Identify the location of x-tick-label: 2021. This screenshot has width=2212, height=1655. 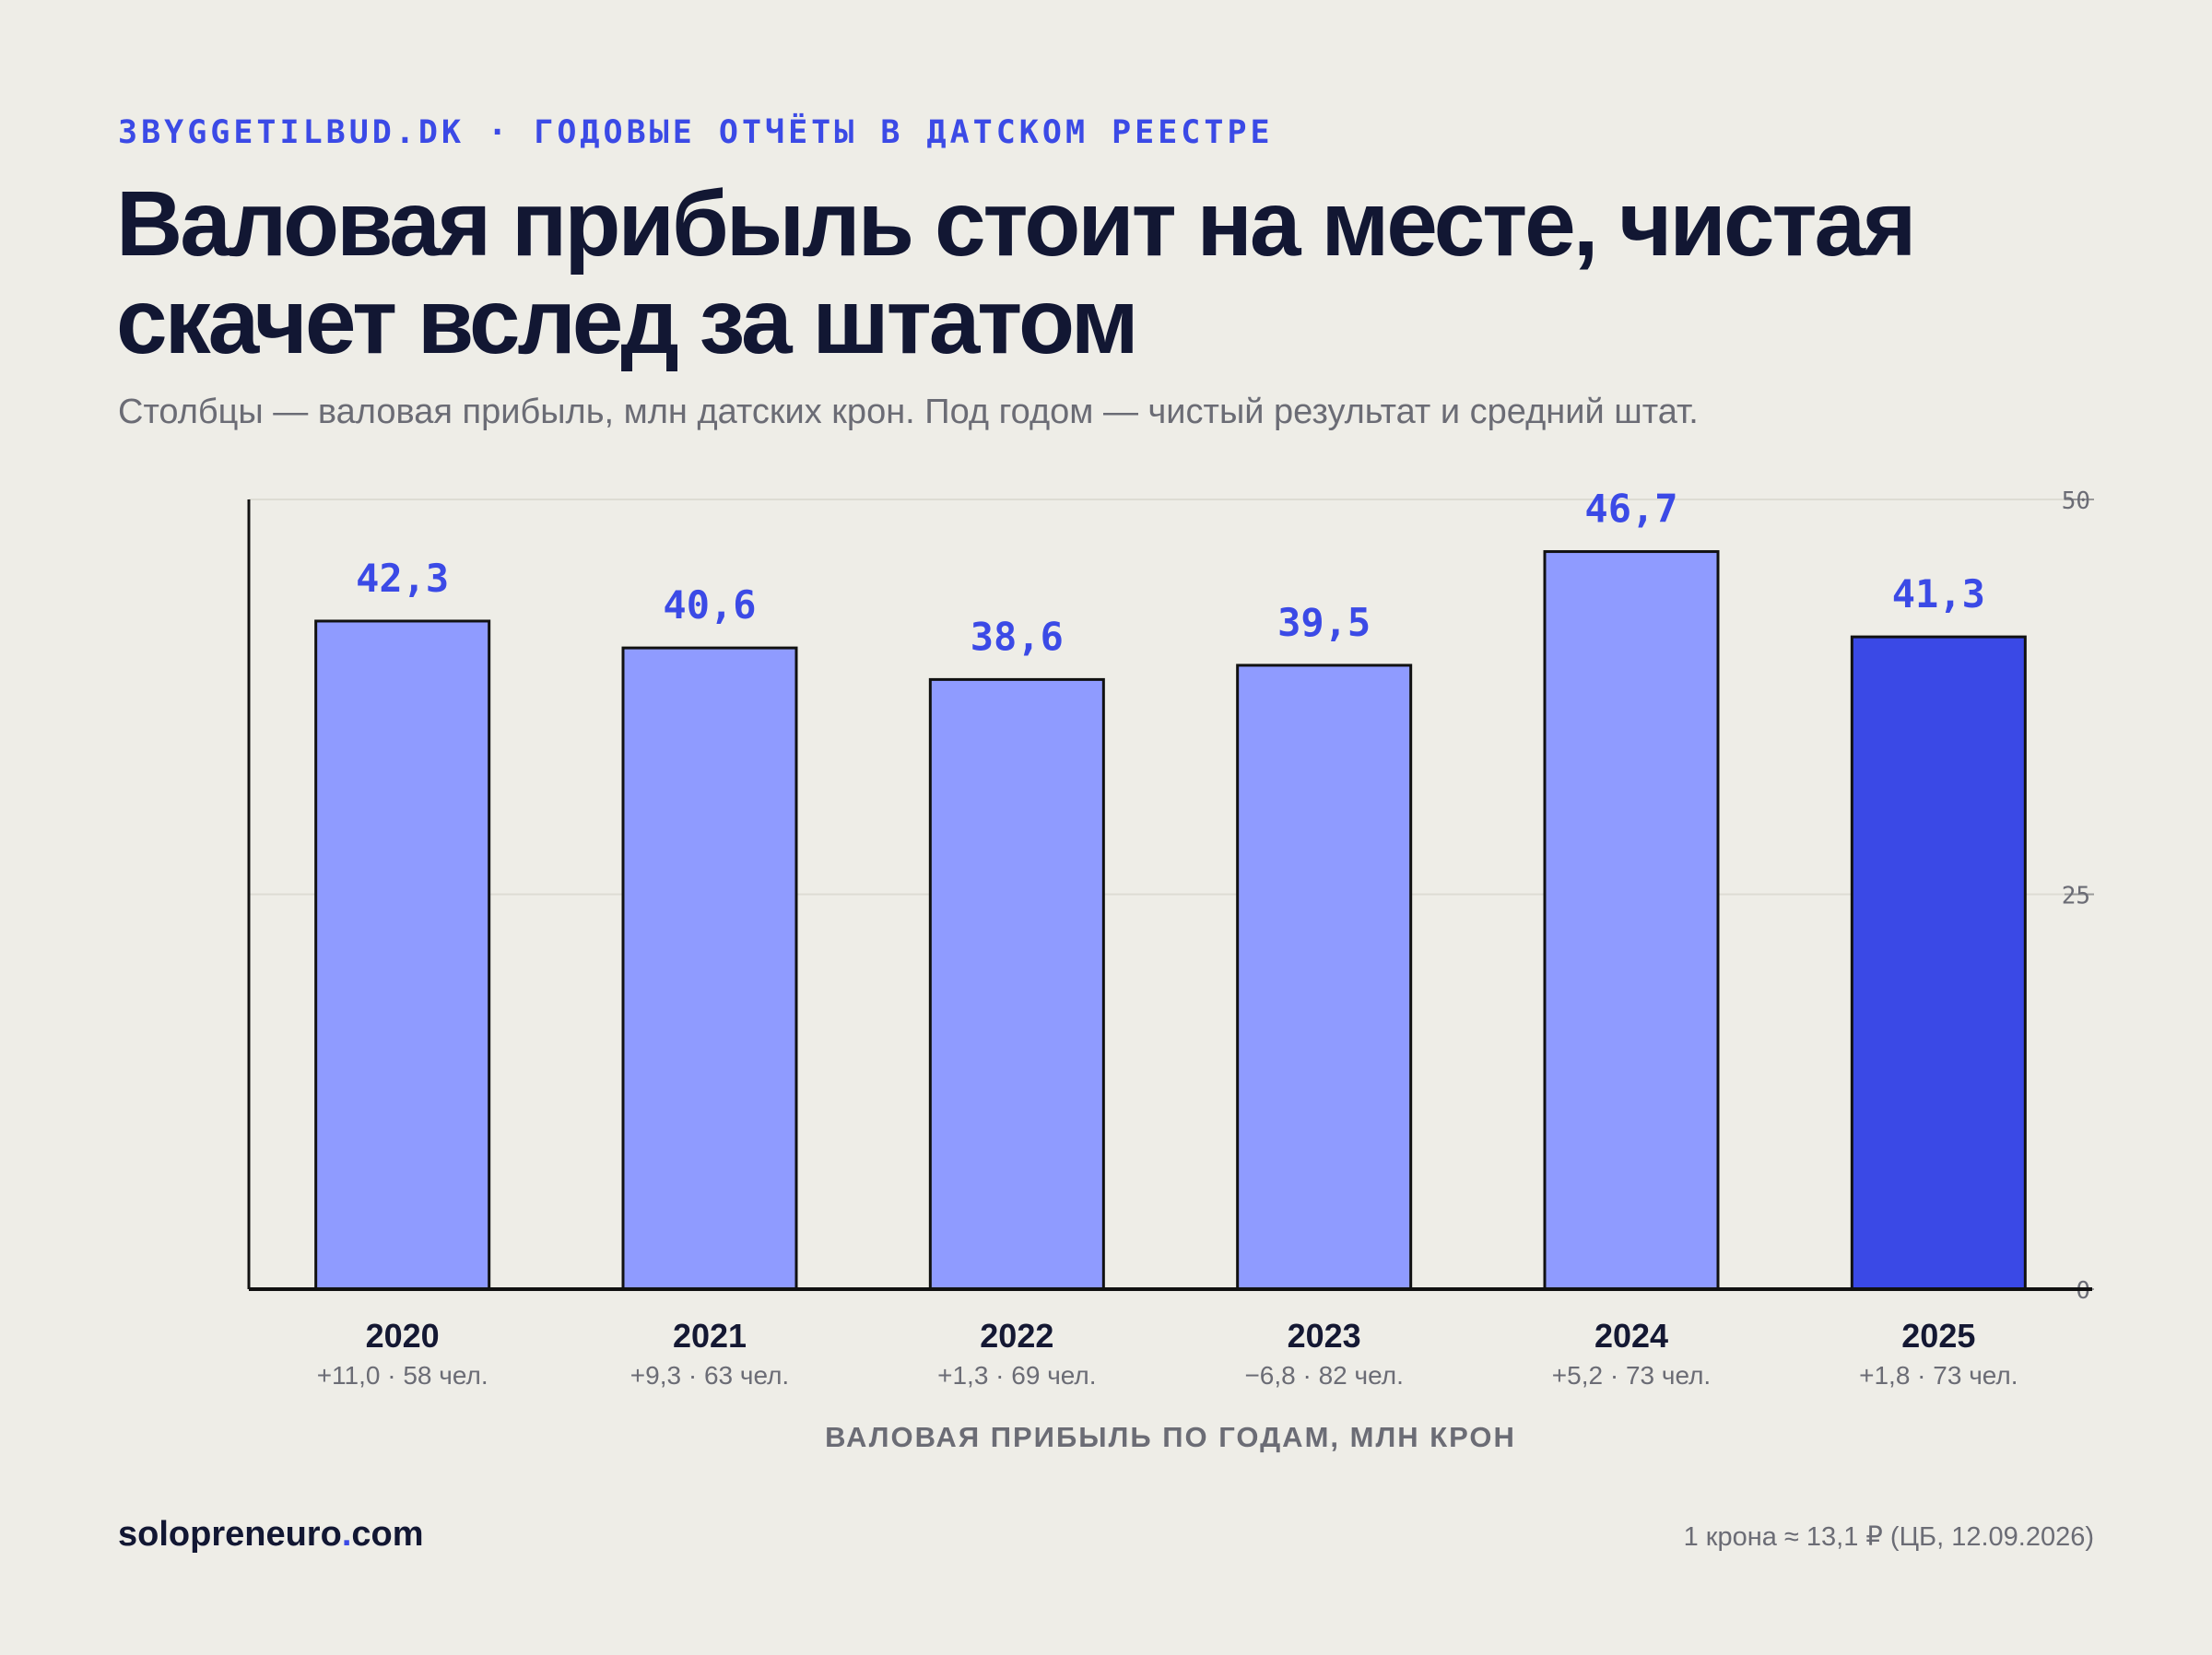
(710, 1336).